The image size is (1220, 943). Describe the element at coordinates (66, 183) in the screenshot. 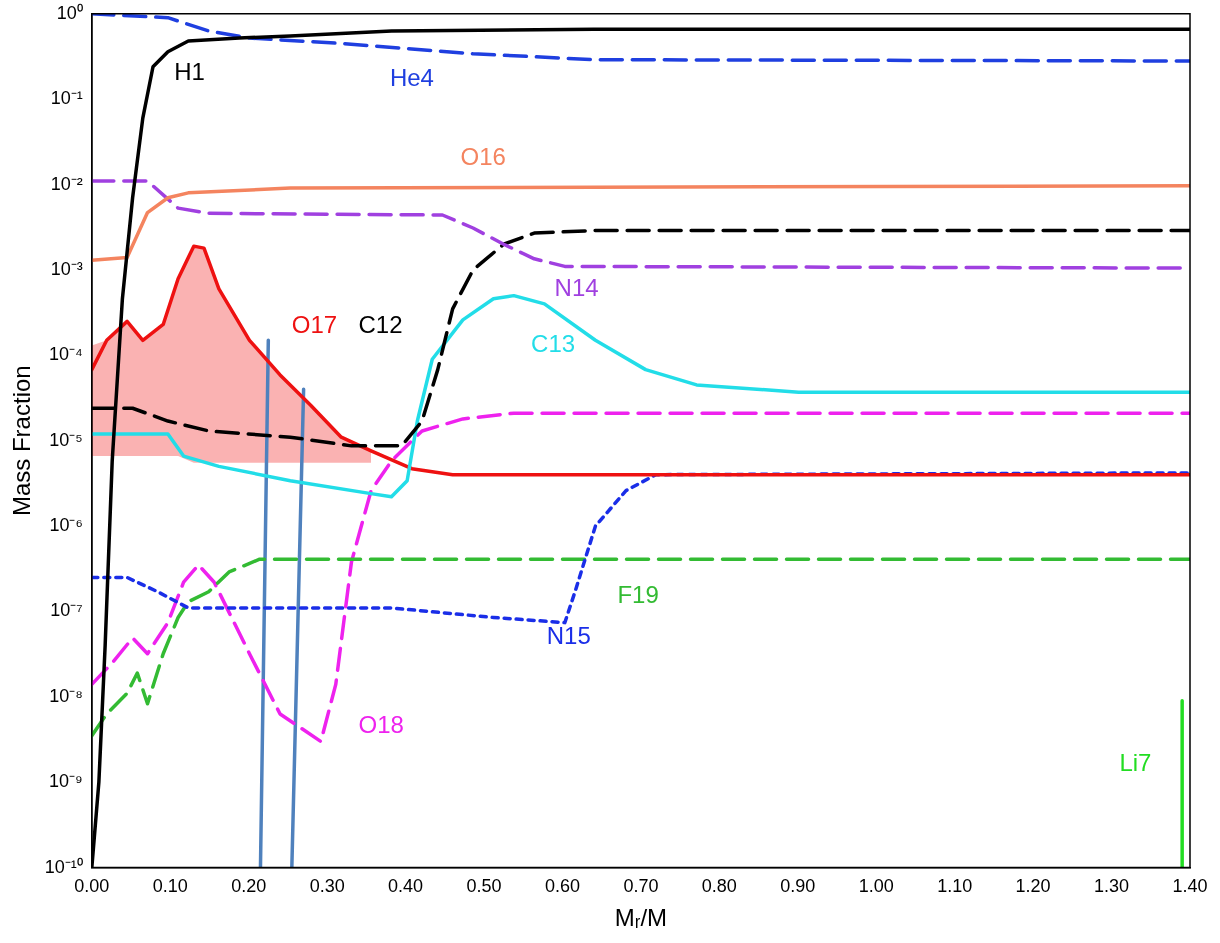

I see `y-tick-label: 10⁻²` at that location.